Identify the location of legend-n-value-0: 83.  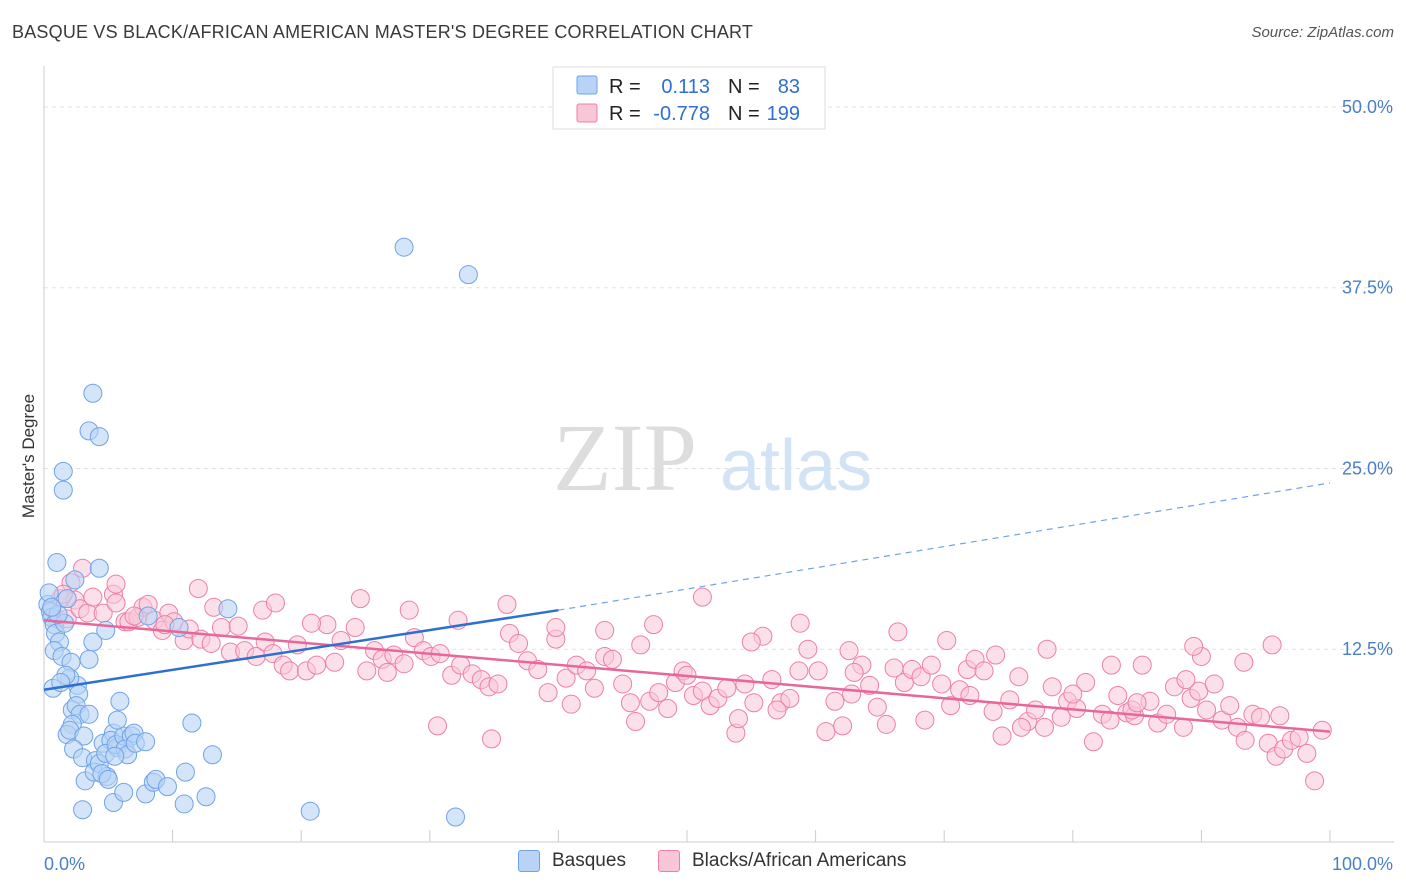
(789, 87).